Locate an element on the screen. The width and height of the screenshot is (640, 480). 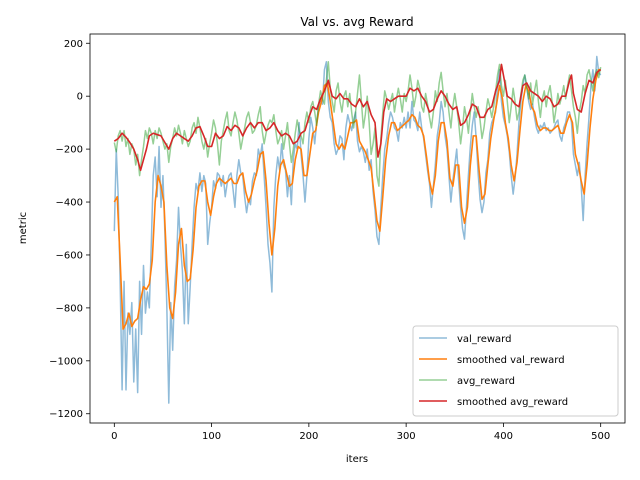
y-tick-label: 0 is located at coordinates (80, 97).